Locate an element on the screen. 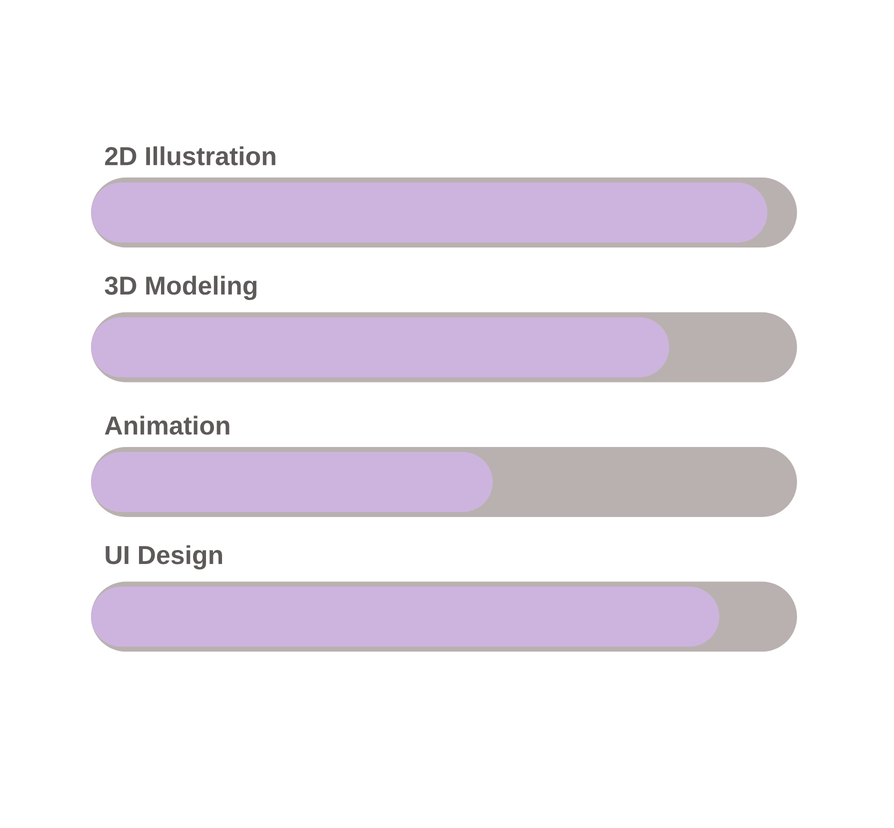  y-tick-label: Animation is located at coordinates (167, 425).